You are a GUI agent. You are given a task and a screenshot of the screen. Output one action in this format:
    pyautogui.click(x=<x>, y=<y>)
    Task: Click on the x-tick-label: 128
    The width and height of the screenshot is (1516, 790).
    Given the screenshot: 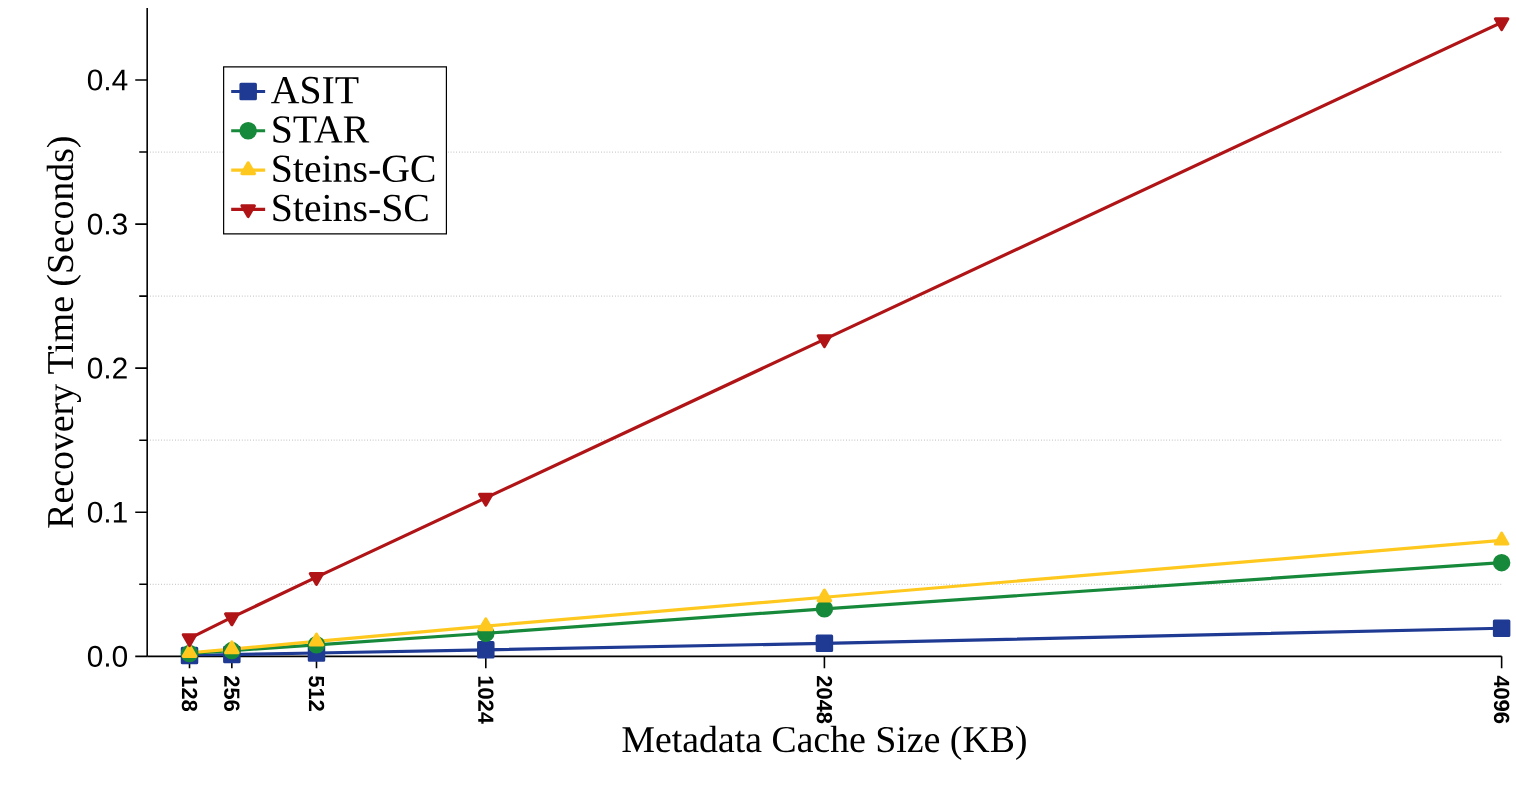 What is the action you would take?
    pyautogui.click(x=189, y=694)
    